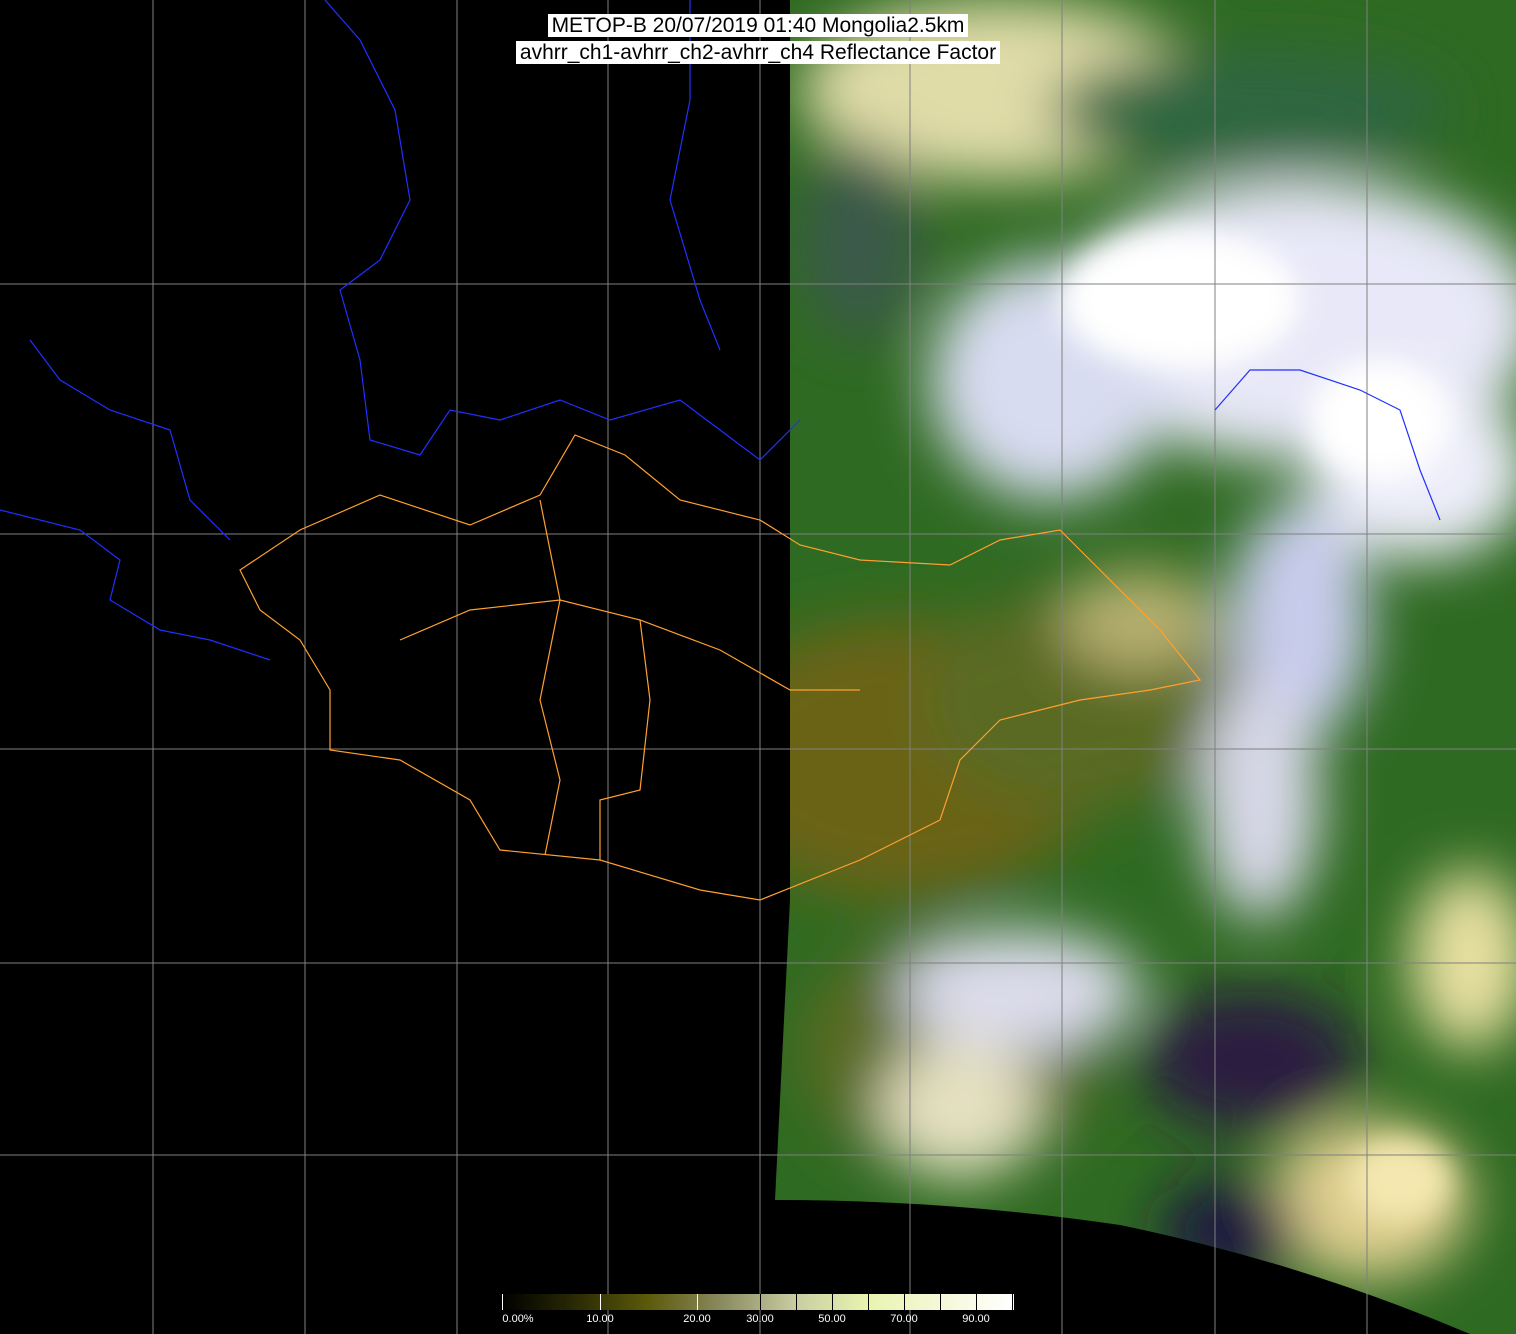 The width and height of the screenshot is (1516, 1334). What do you see at coordinates (976, 1319) in the screenshot?
I see `colorbar-label: 90.00` at bounding box center [976, 1319].